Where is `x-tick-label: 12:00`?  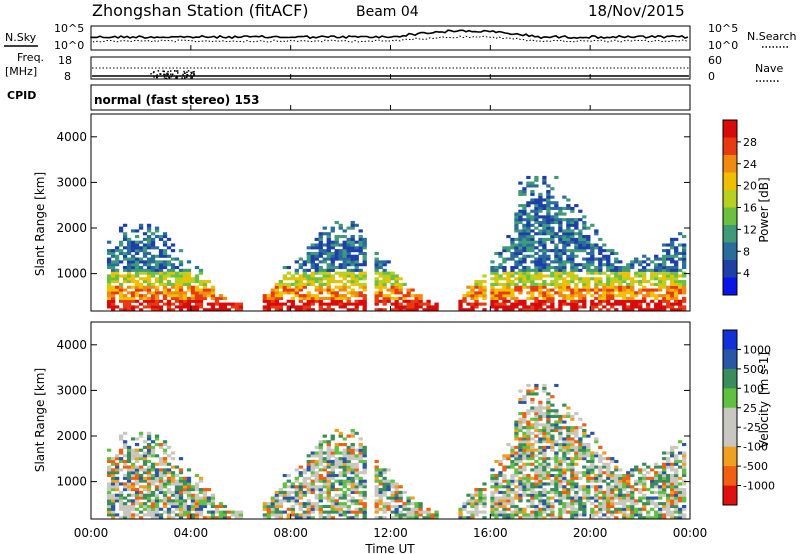
x-tick-label: 12:00 is located at coordinates (390, 533).